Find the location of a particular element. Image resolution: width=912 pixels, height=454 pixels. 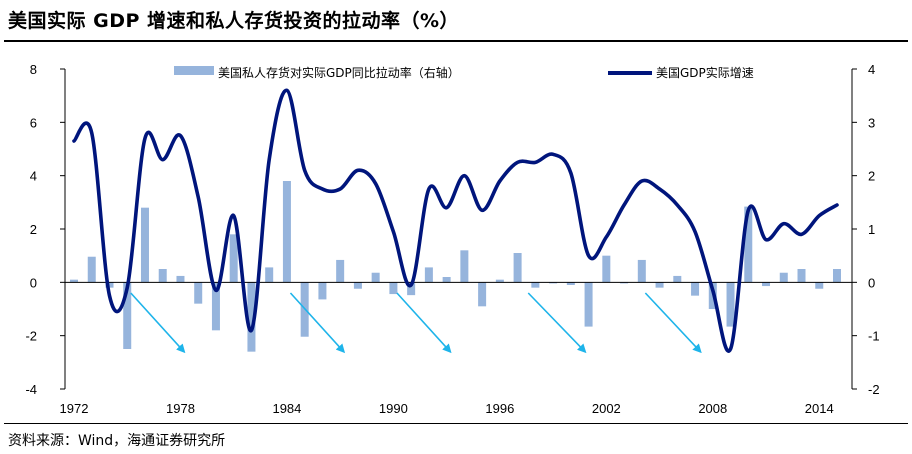

source-divider is located at coordinates (456, 423).